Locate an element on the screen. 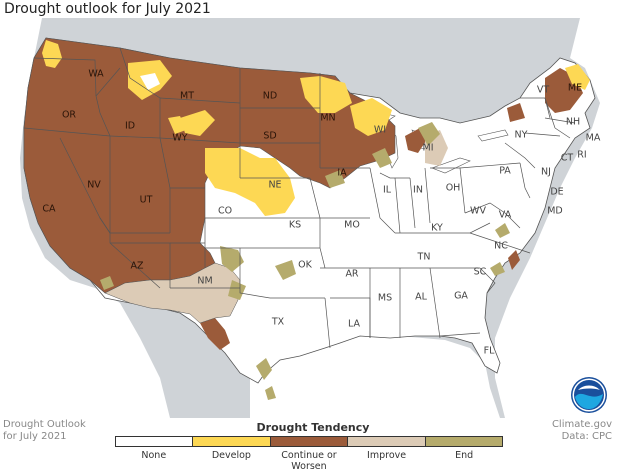 This screenshot has height=475, width=620. legend-swatch-continue is located at coordinates (309, 441).